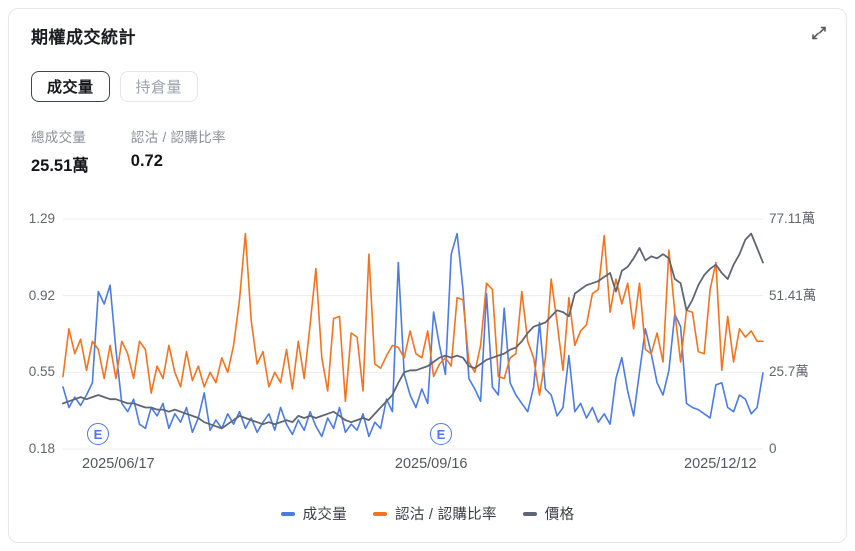 The height and width of the screenshot is (551, 855). What do you see at coordinates (529, 513) in the screenshot?
I see `legend-swatch-price` at bounding box center [529, 513].